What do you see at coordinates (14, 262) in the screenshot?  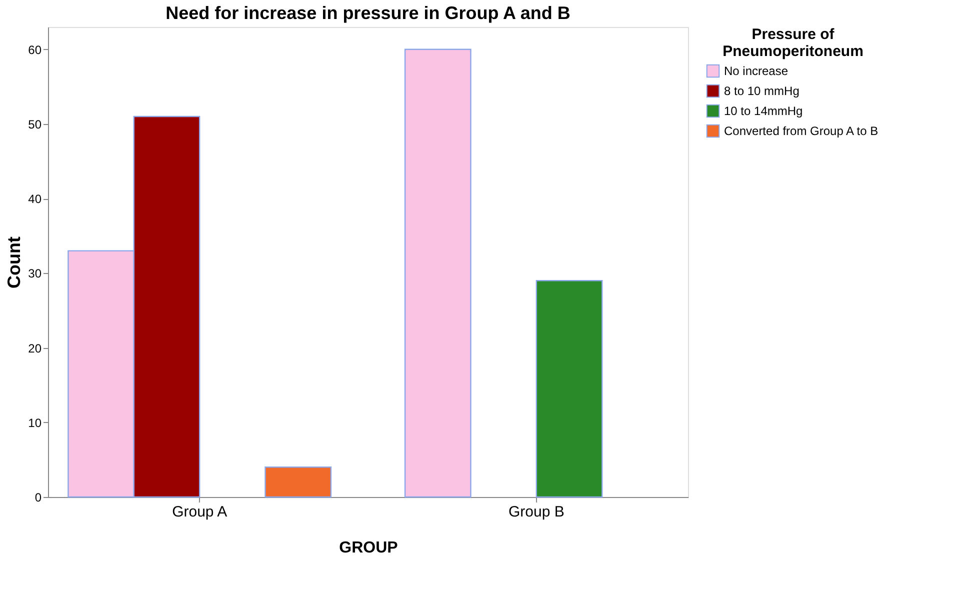 I see `y-axis-title: Count` at bounding box center [14, 262].